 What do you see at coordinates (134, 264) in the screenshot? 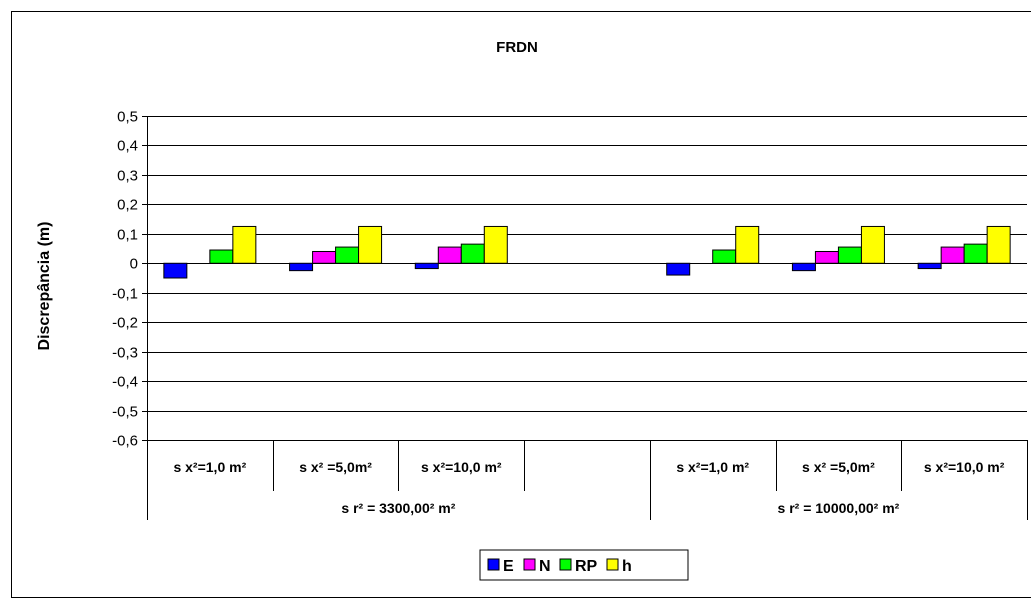
I see `y-tick-label: 0` at bounding box center [134, 264].